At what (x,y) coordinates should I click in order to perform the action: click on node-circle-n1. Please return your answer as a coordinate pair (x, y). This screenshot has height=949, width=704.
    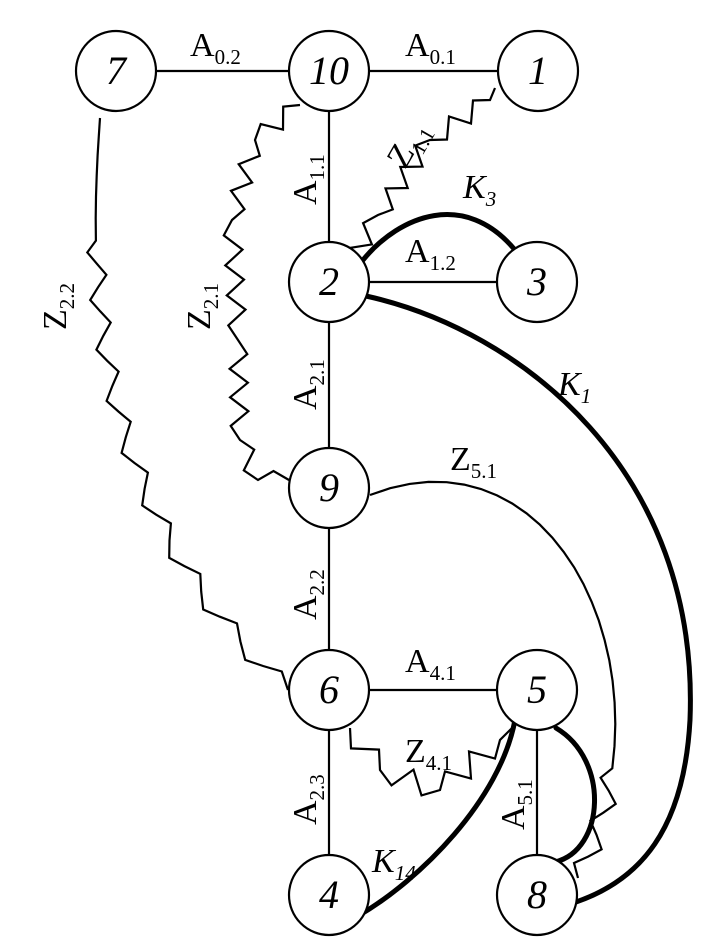
    Looking at the image, I should click on (538, 71).